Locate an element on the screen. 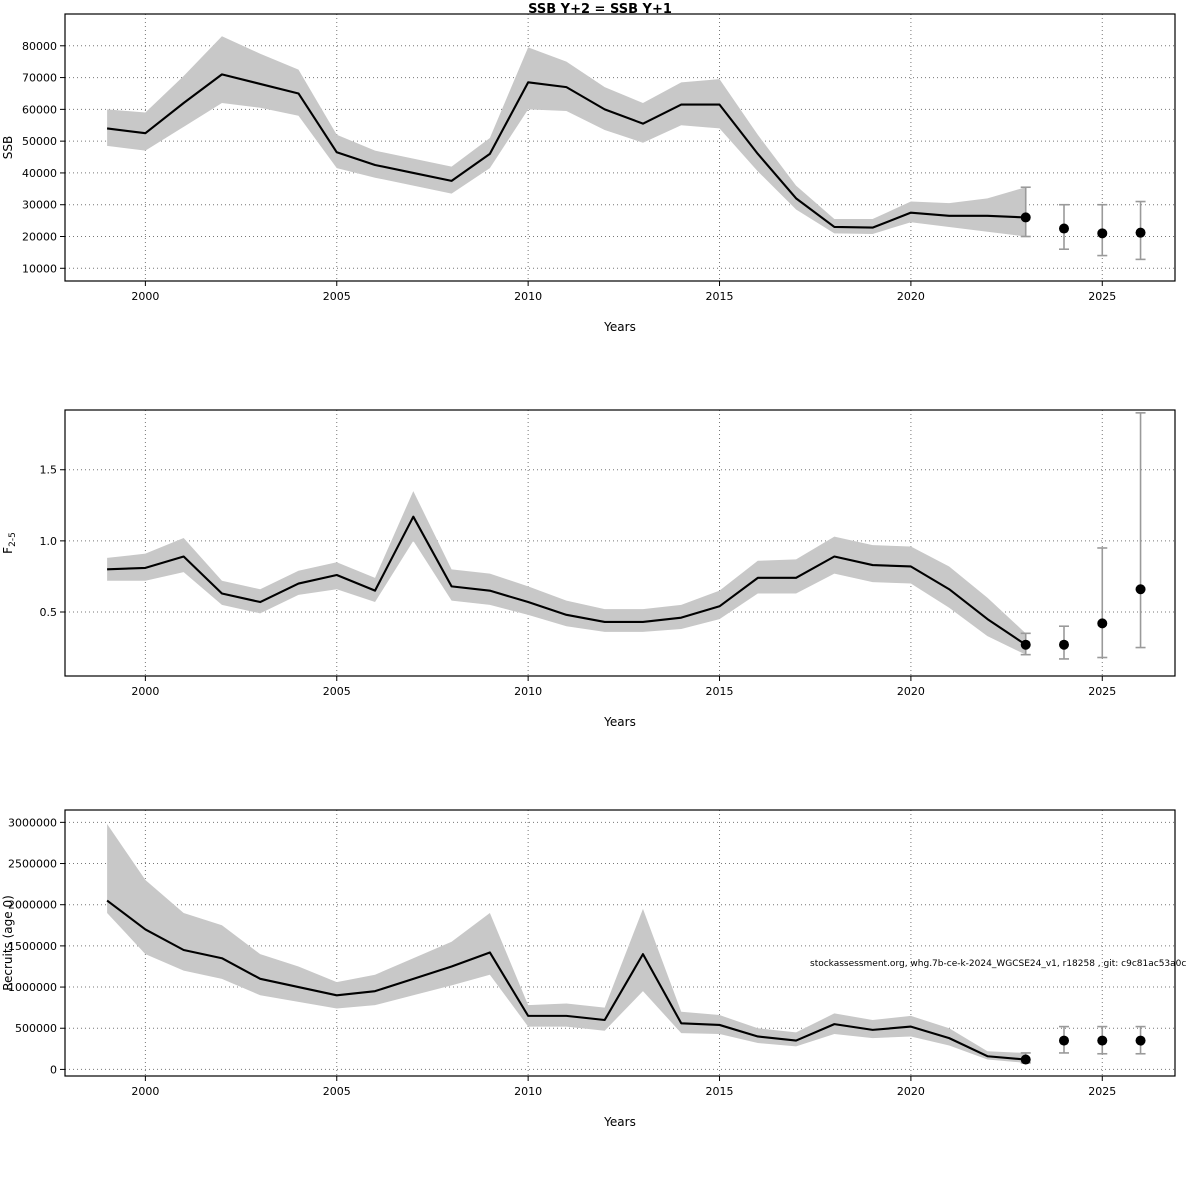  f-x-tick-label: 2000 is located at coordinates (145, 691).